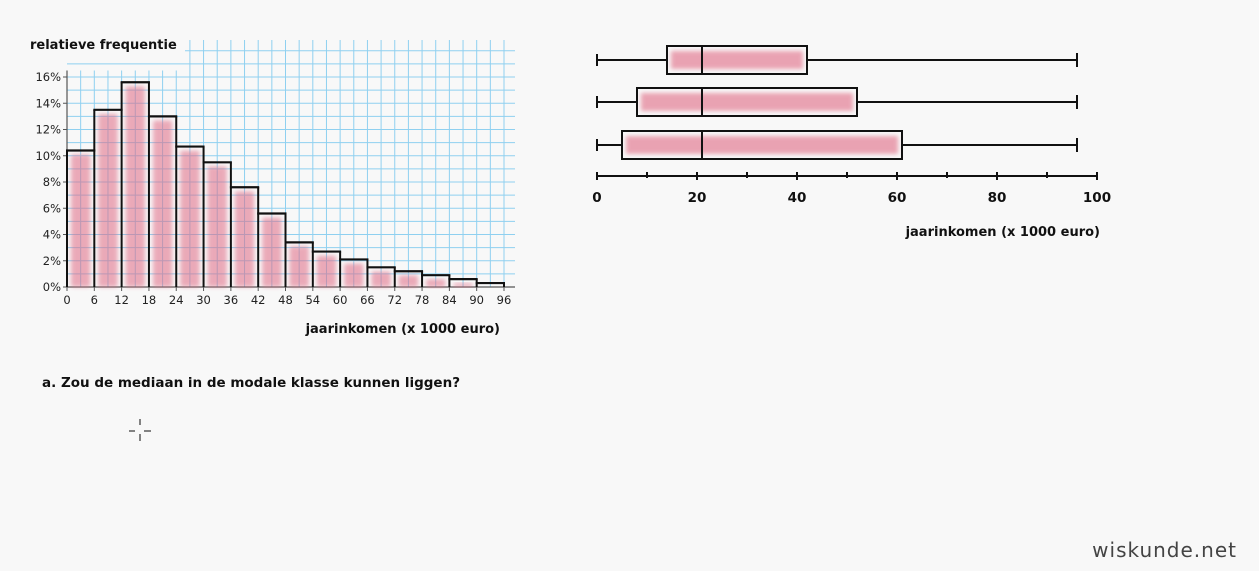  What do you see at coordinates (94, 300) in the screenshot?
I see `x-tick-label: 6` at bounding box center [94, 300].